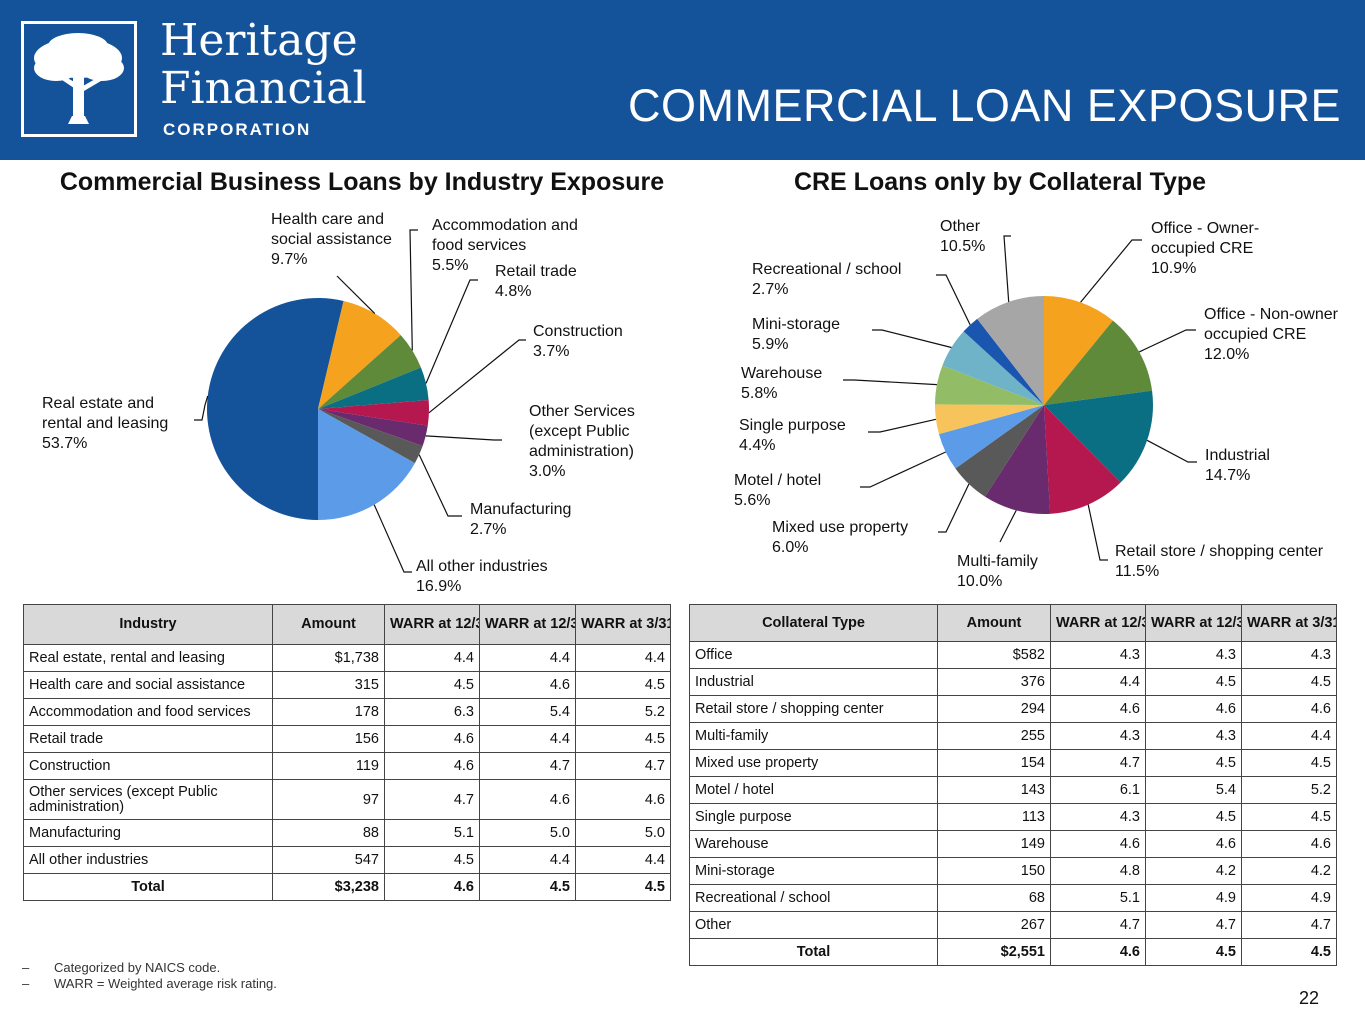 Image resolution: width=1365 pixels, height=1024 pixels. What do you see at coordinates (1289, 952) in the screenshot?
I see `cell-total-warr-2023: 4.5` at bounding box center [1289, 952].